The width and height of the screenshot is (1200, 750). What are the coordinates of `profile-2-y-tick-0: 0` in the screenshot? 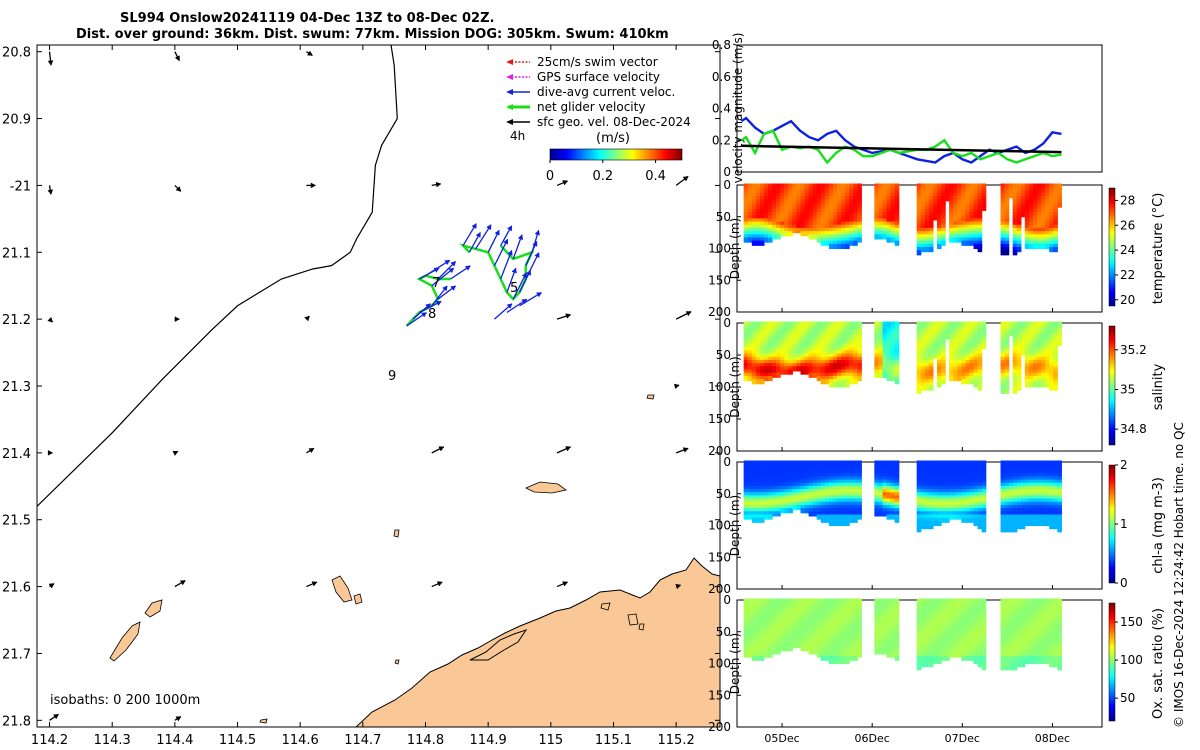 It's located at (727, 462).